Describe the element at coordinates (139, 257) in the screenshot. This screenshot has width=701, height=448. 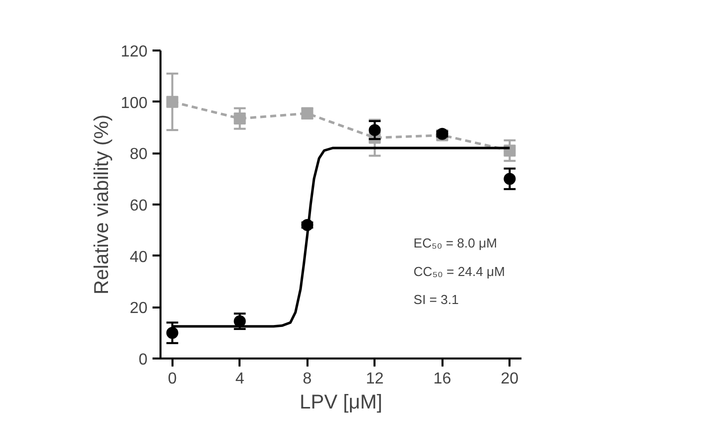
I see `y-tick-label: 40` at that location.